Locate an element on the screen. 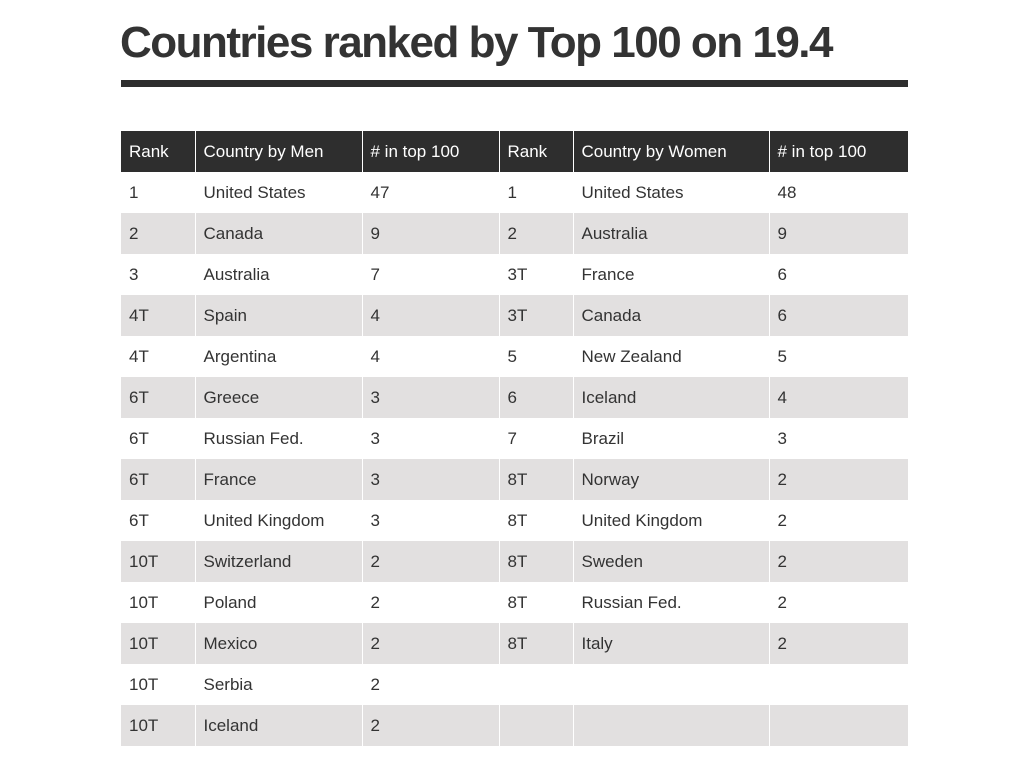 The height and width of the screenshot is (768, 1024). women-rank-cell: 1 is located at coordinates (536, 192).